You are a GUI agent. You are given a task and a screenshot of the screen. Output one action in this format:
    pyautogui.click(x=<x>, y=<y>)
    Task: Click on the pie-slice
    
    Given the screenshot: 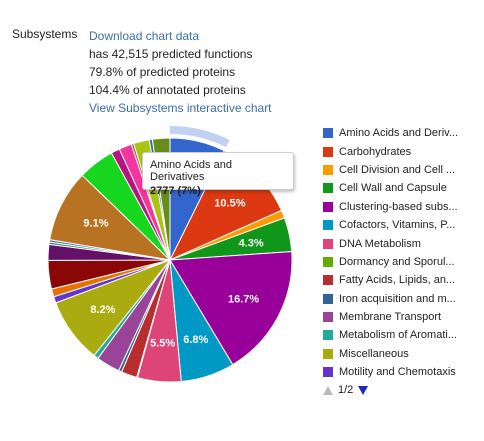 What is the action you would take?
    pyautogui.click(x=231, y=308)
    